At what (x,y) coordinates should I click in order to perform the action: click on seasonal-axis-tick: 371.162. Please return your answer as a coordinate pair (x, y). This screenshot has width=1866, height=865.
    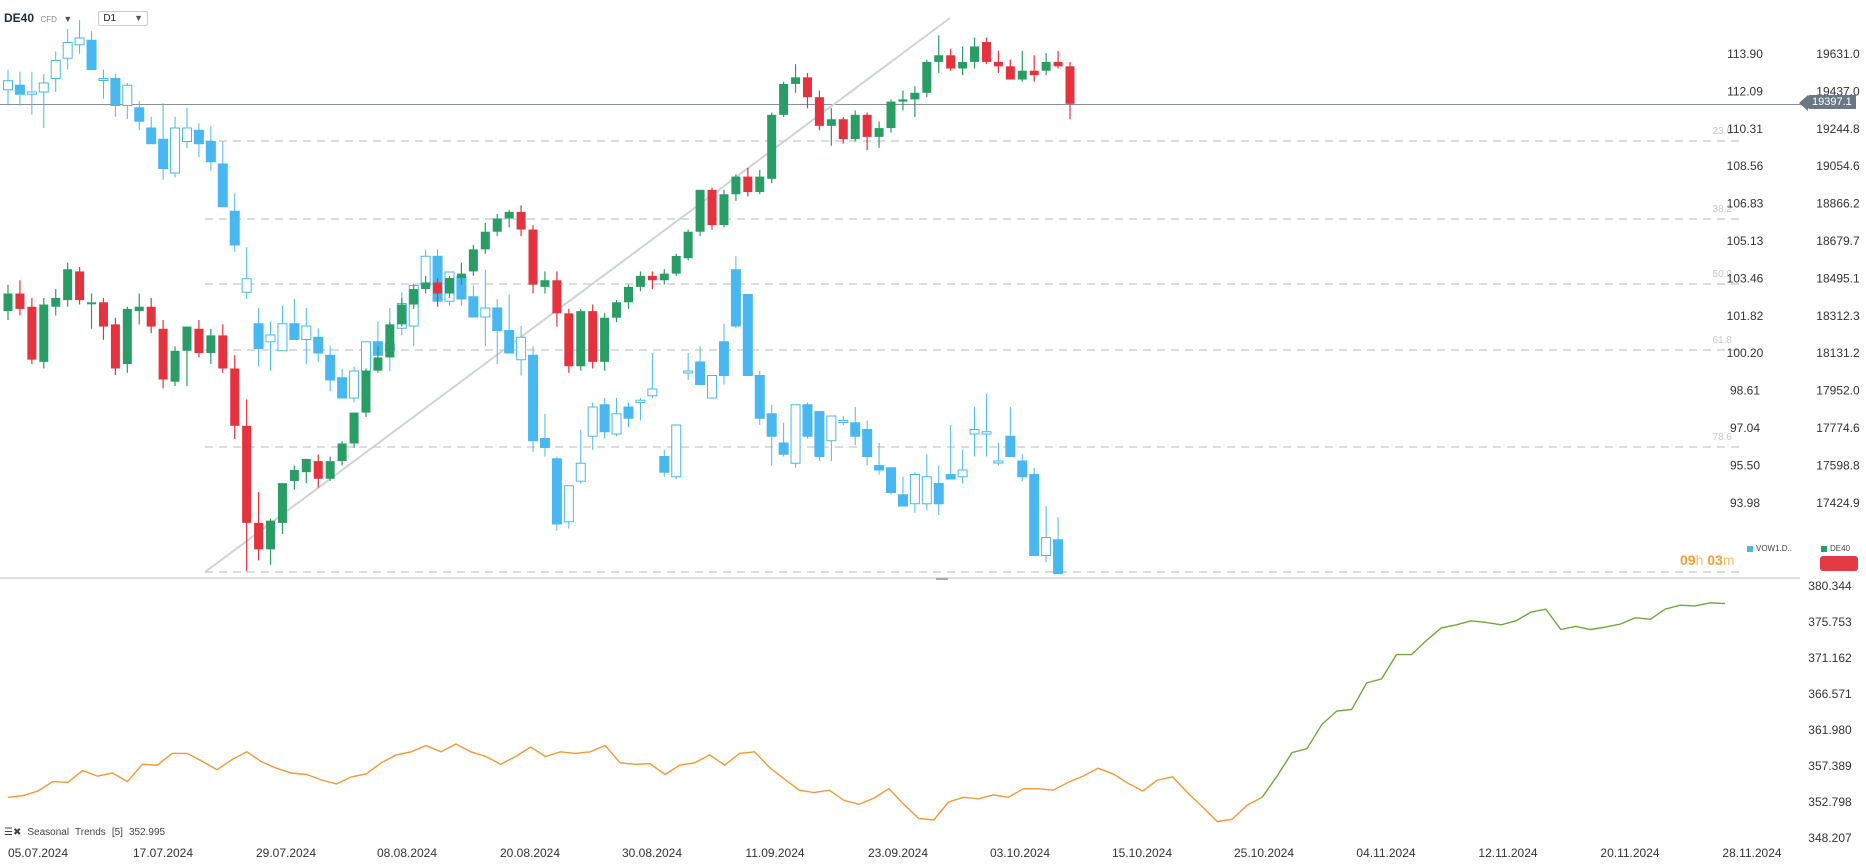
    Looking at the image, I should click on (1830, 658).